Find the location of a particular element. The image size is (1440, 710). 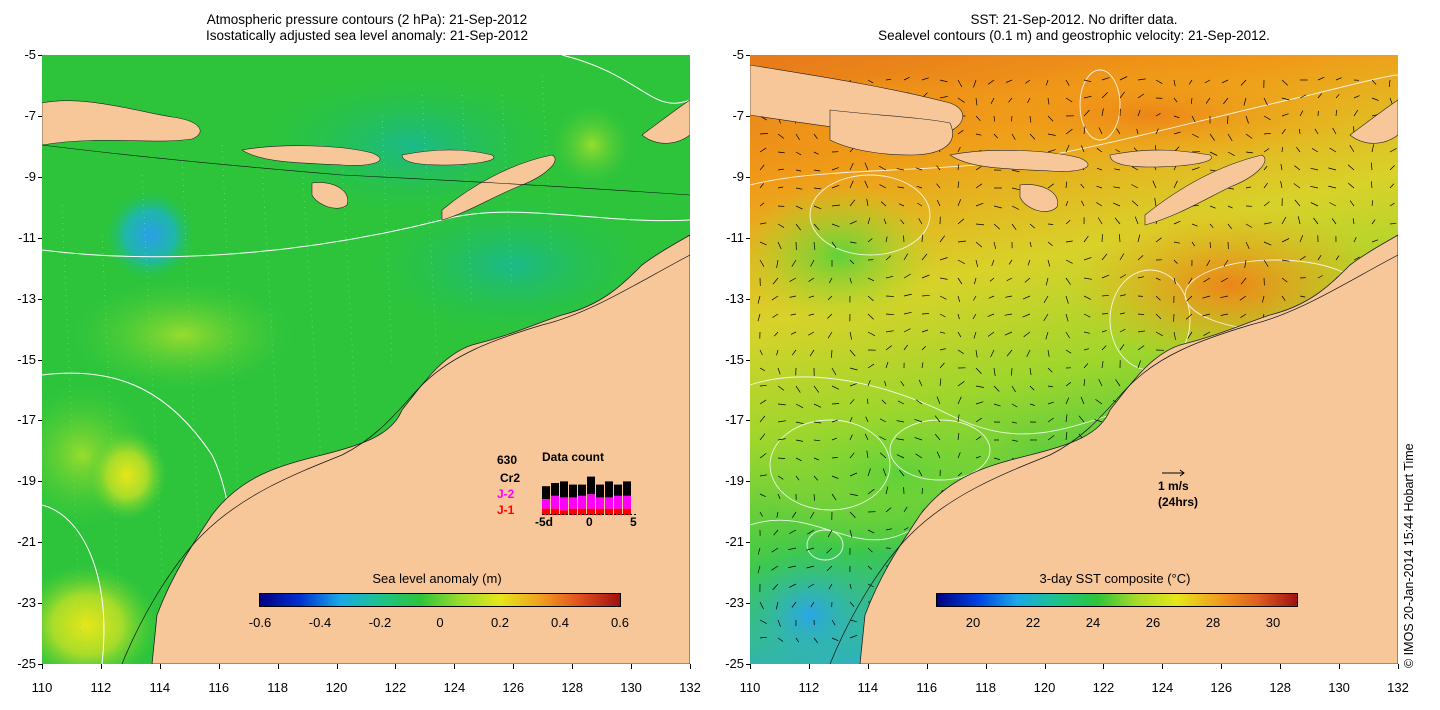

data-count-bar-j1 is located at coordinates (591, 511).